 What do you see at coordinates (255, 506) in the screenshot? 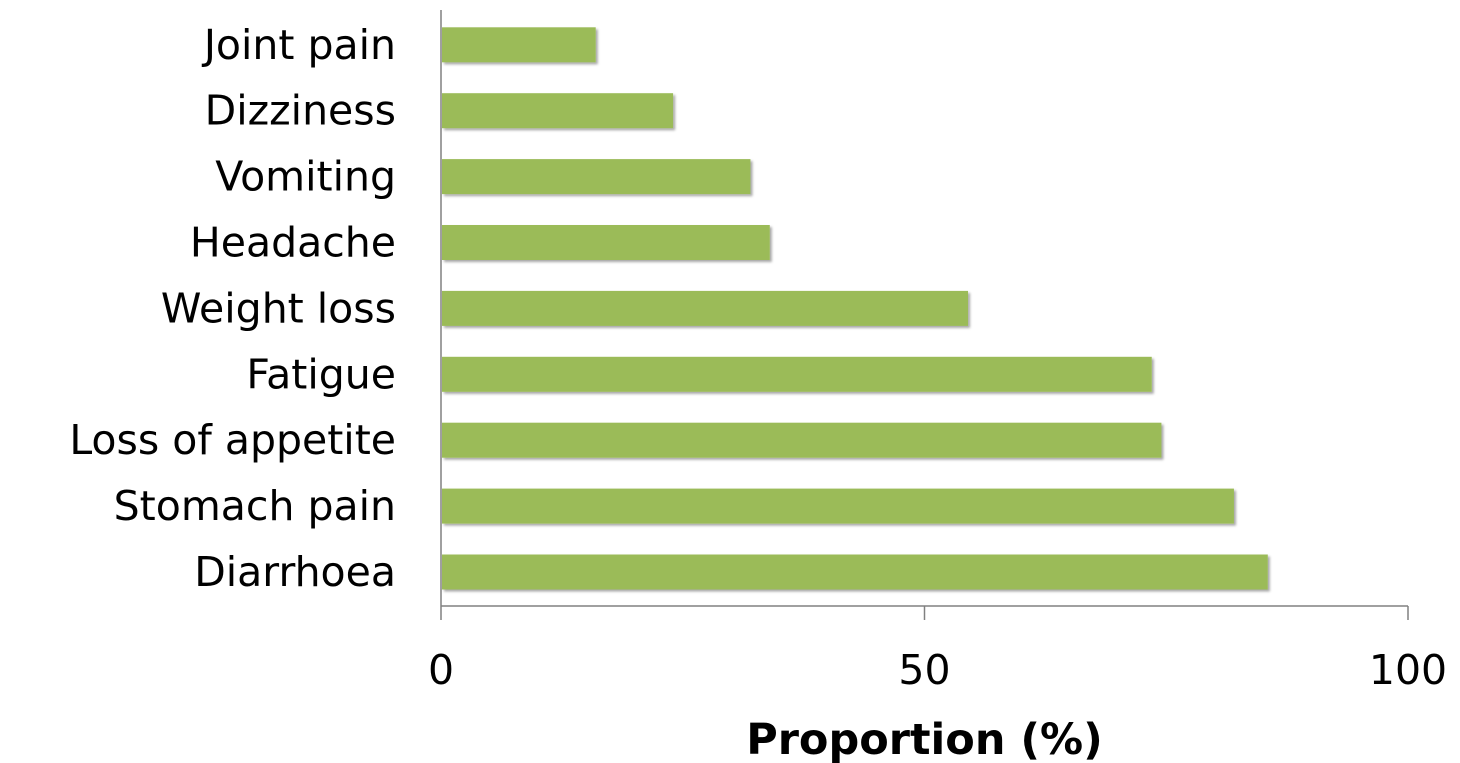
I see `category-label-stomach-pain: Stomach pain` at bounding box center [255, 506].